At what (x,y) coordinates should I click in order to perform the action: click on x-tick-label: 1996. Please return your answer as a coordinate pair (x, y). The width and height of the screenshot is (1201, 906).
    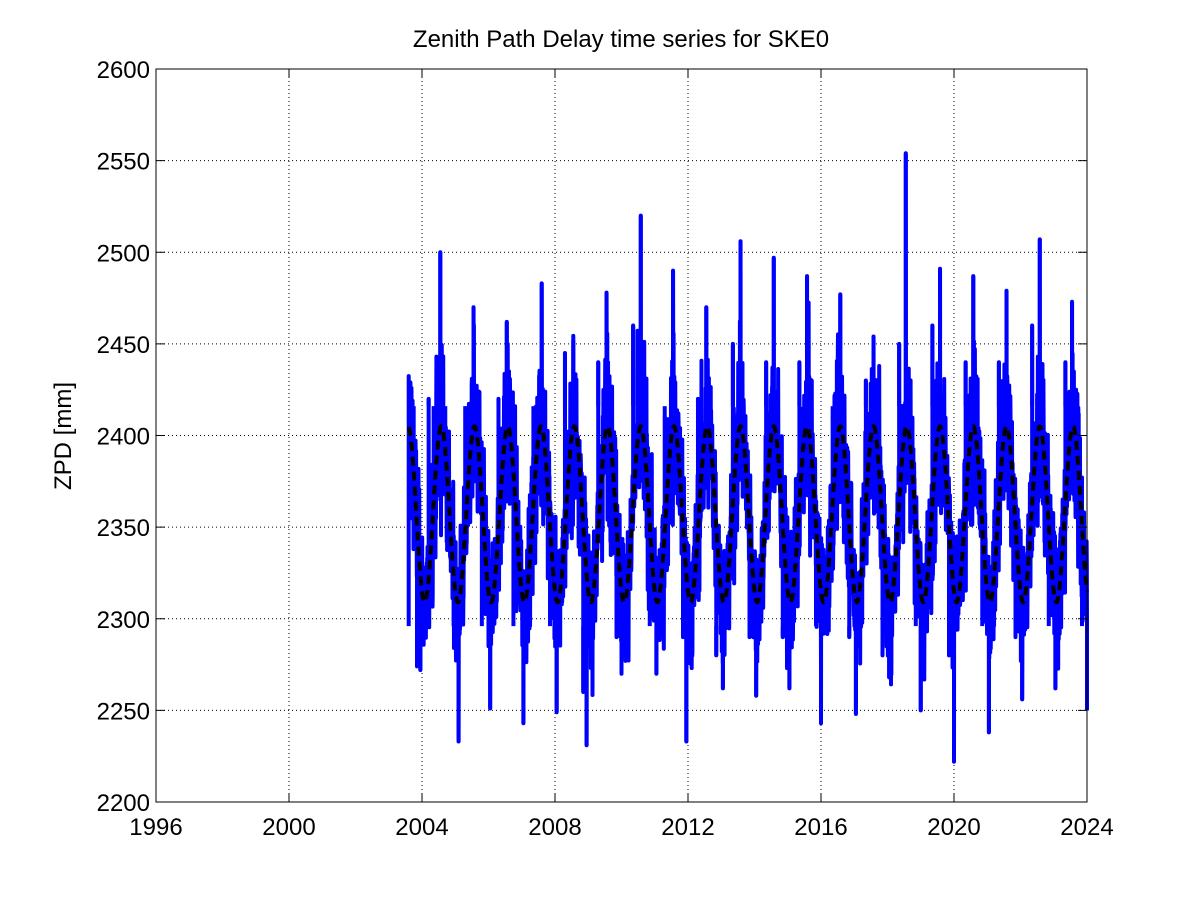
    Looking at the image, I should click on (155, 827).